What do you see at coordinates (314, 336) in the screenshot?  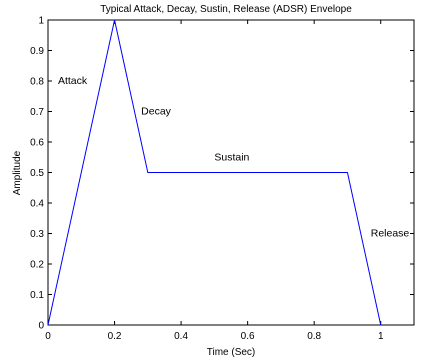 I see `x-tick-label: 0.8` at bounding box center [314, 336].